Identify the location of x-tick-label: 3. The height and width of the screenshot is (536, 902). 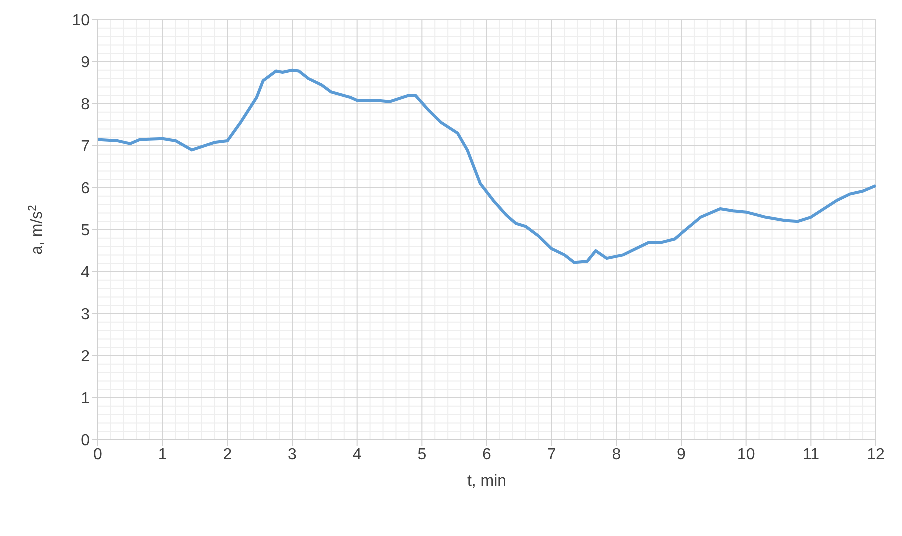
(293, 455).